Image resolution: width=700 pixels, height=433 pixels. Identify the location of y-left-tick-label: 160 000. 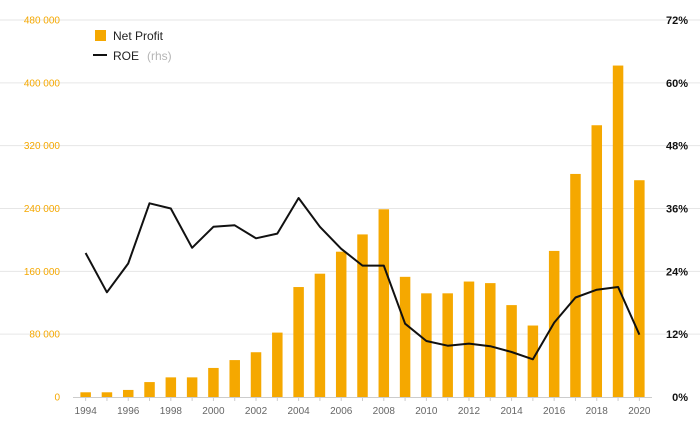
(42, 272).